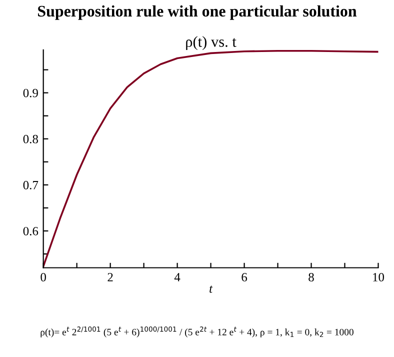 Image resolution: width=394 pixels, height=357 pixels. Describe the element at coordinates (30, 93) in the screenshot. I see `y-tick-label: 0.9` at that location.